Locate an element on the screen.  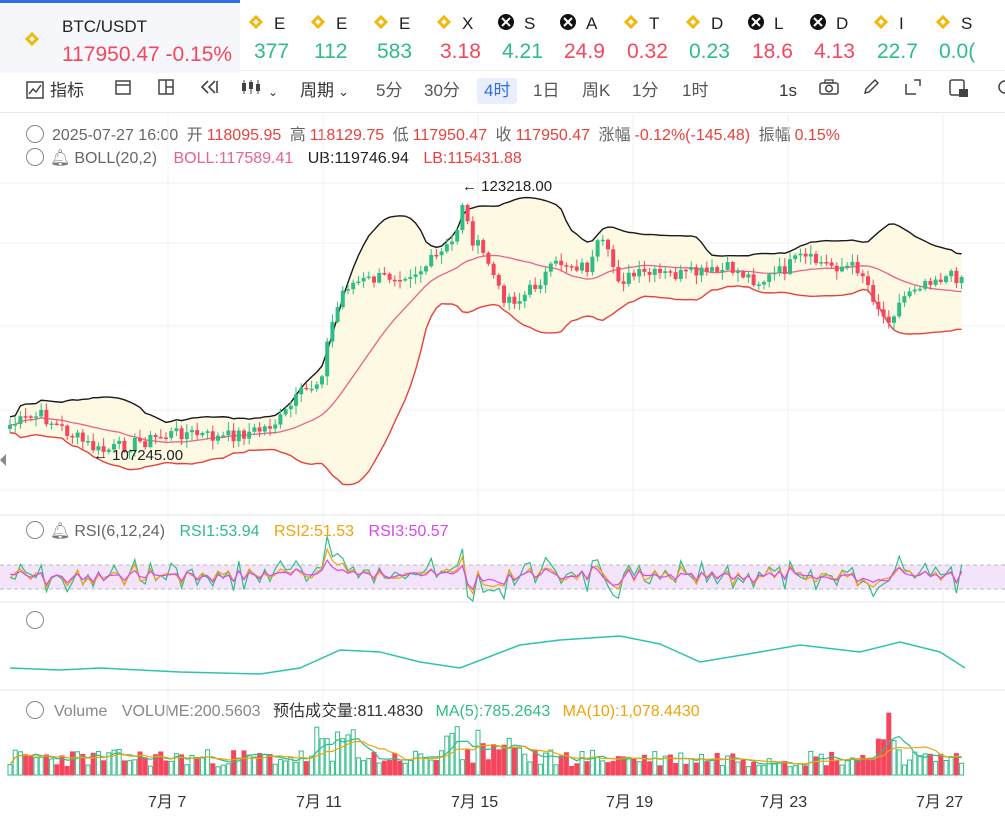
ticker-name: A is located at coordinates (592, 23).